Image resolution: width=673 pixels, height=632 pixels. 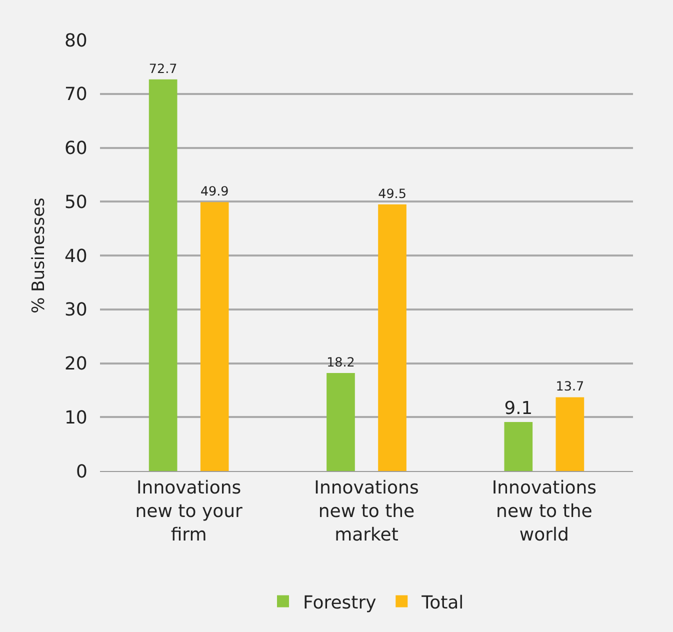 What do you see at coordinates (163, 68) in the screenshot?
I see `data-label: 72.7` at bounding box center [163, 68].